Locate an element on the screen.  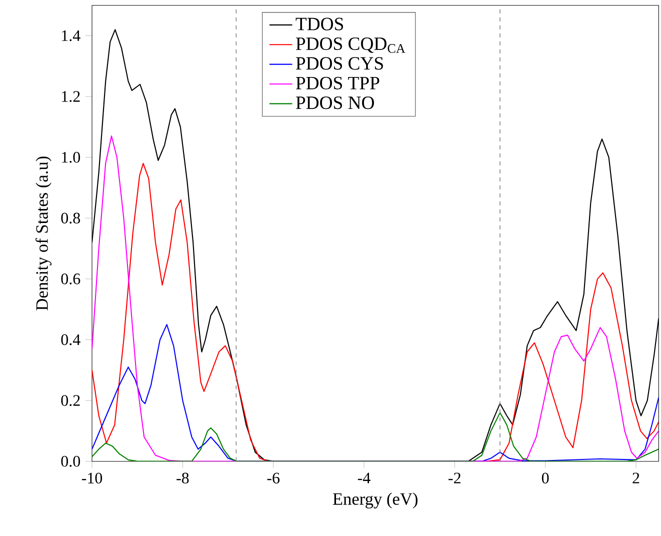
x-tick-label: -6 is located at coordinates (273, 478).